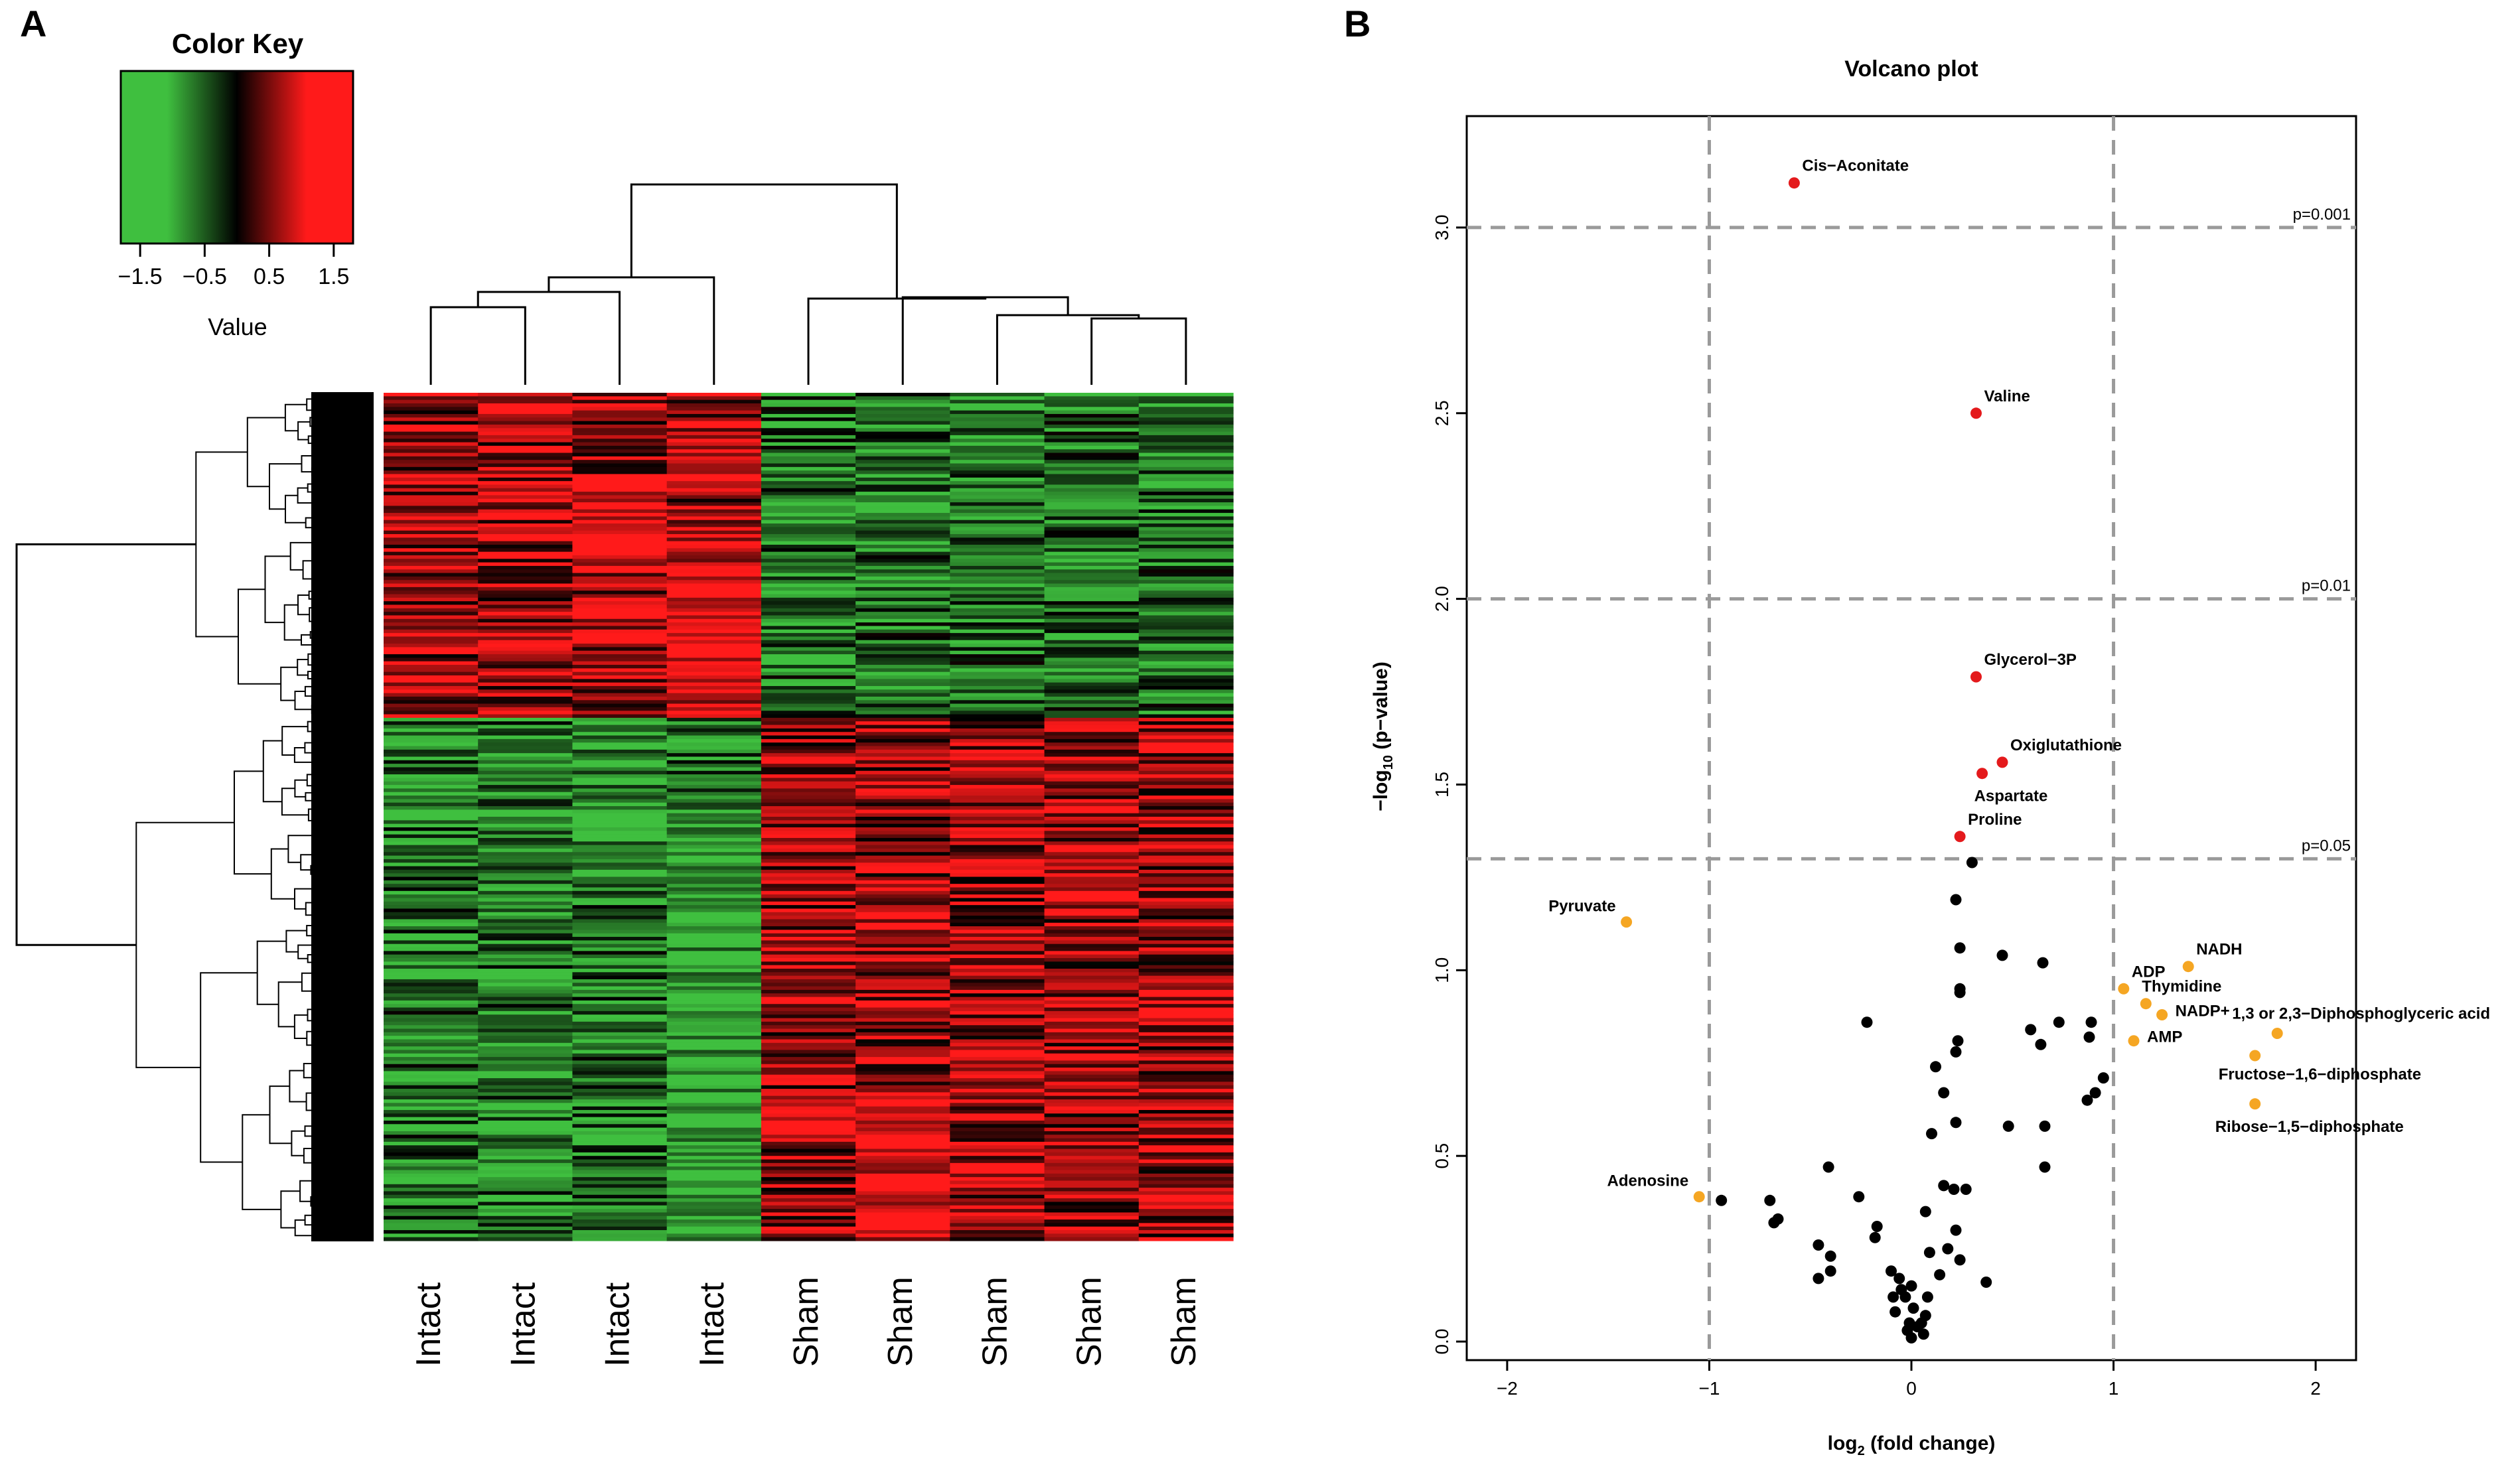 The height and width of the screenshot is (1459, 2520). What do you see at coordinates (1709, 1388) in the screenshot?
I see `x-tick-label: −1` at bounding box center [1709, 1388].